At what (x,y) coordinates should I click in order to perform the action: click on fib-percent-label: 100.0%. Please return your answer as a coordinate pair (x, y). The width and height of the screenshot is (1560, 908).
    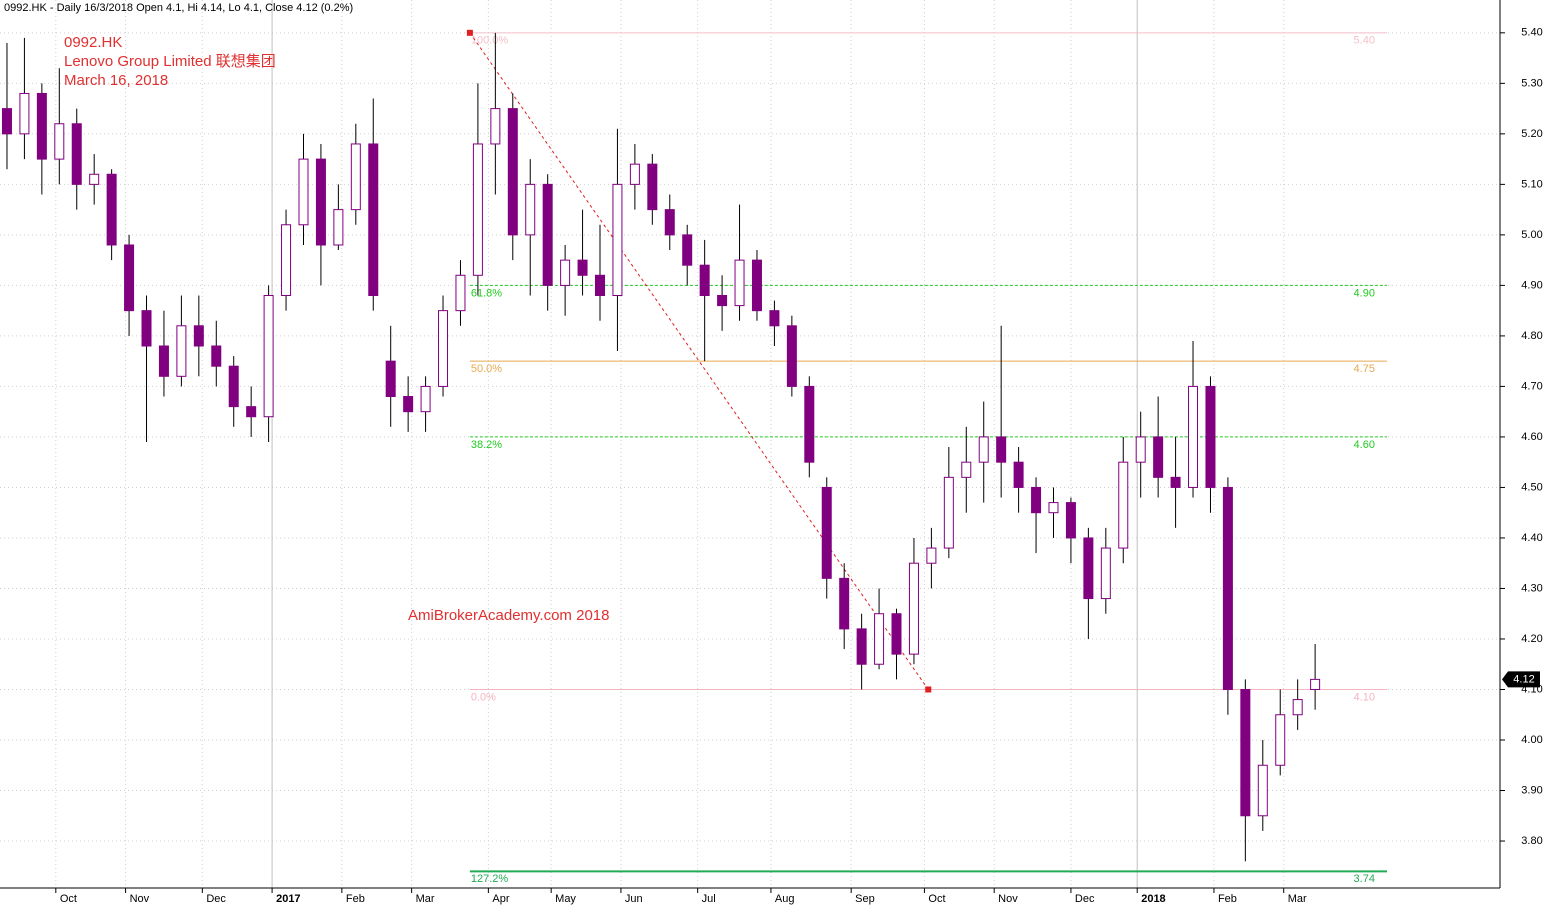
    Looking at the image, I should click on (490, 41).